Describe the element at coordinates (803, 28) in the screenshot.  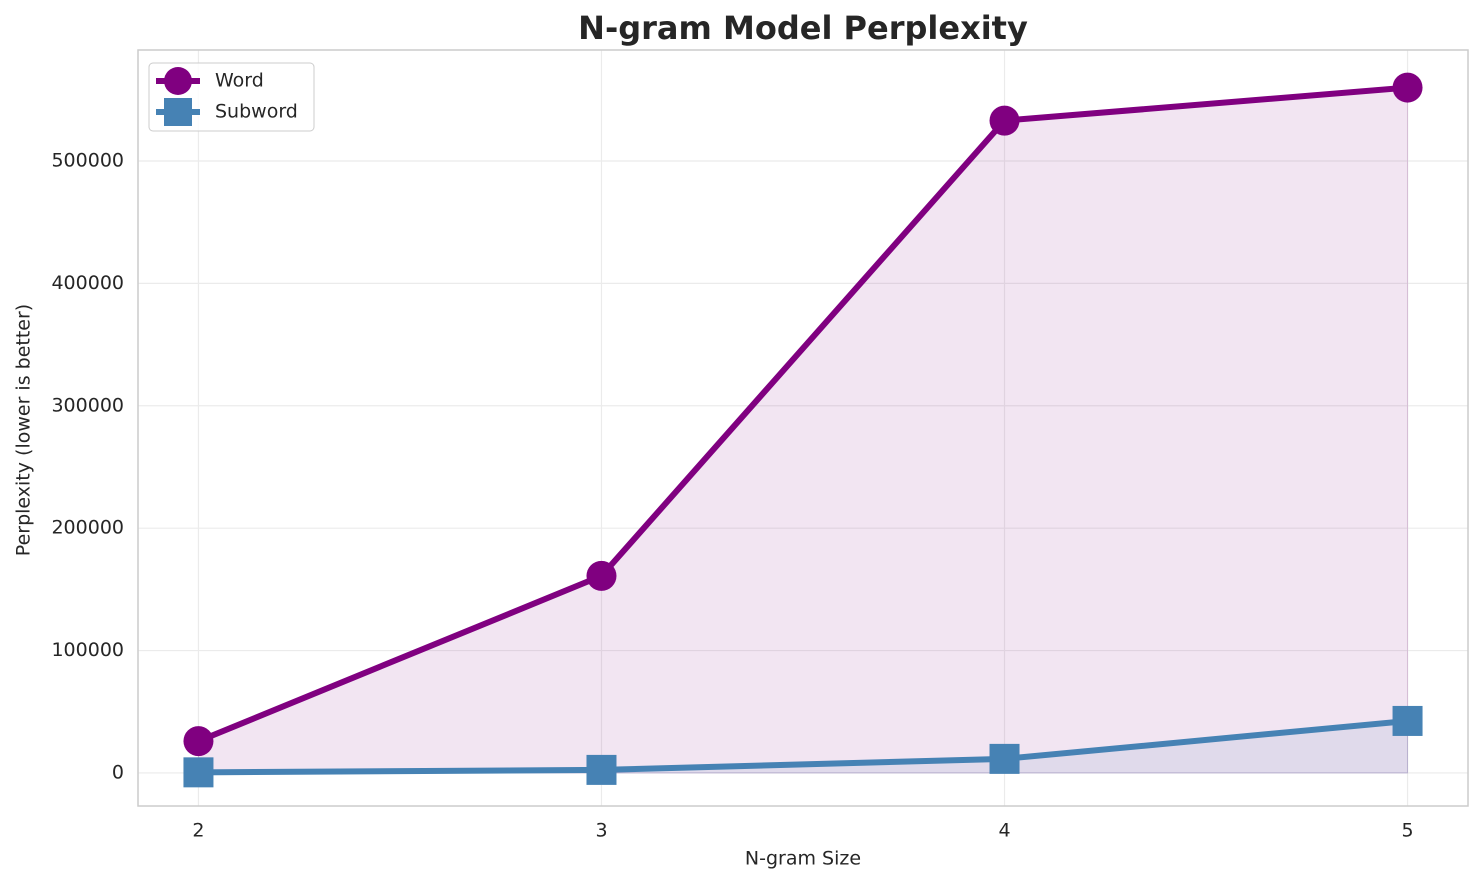
I see `chart-title: N-gram Model Perplexity` at that location.